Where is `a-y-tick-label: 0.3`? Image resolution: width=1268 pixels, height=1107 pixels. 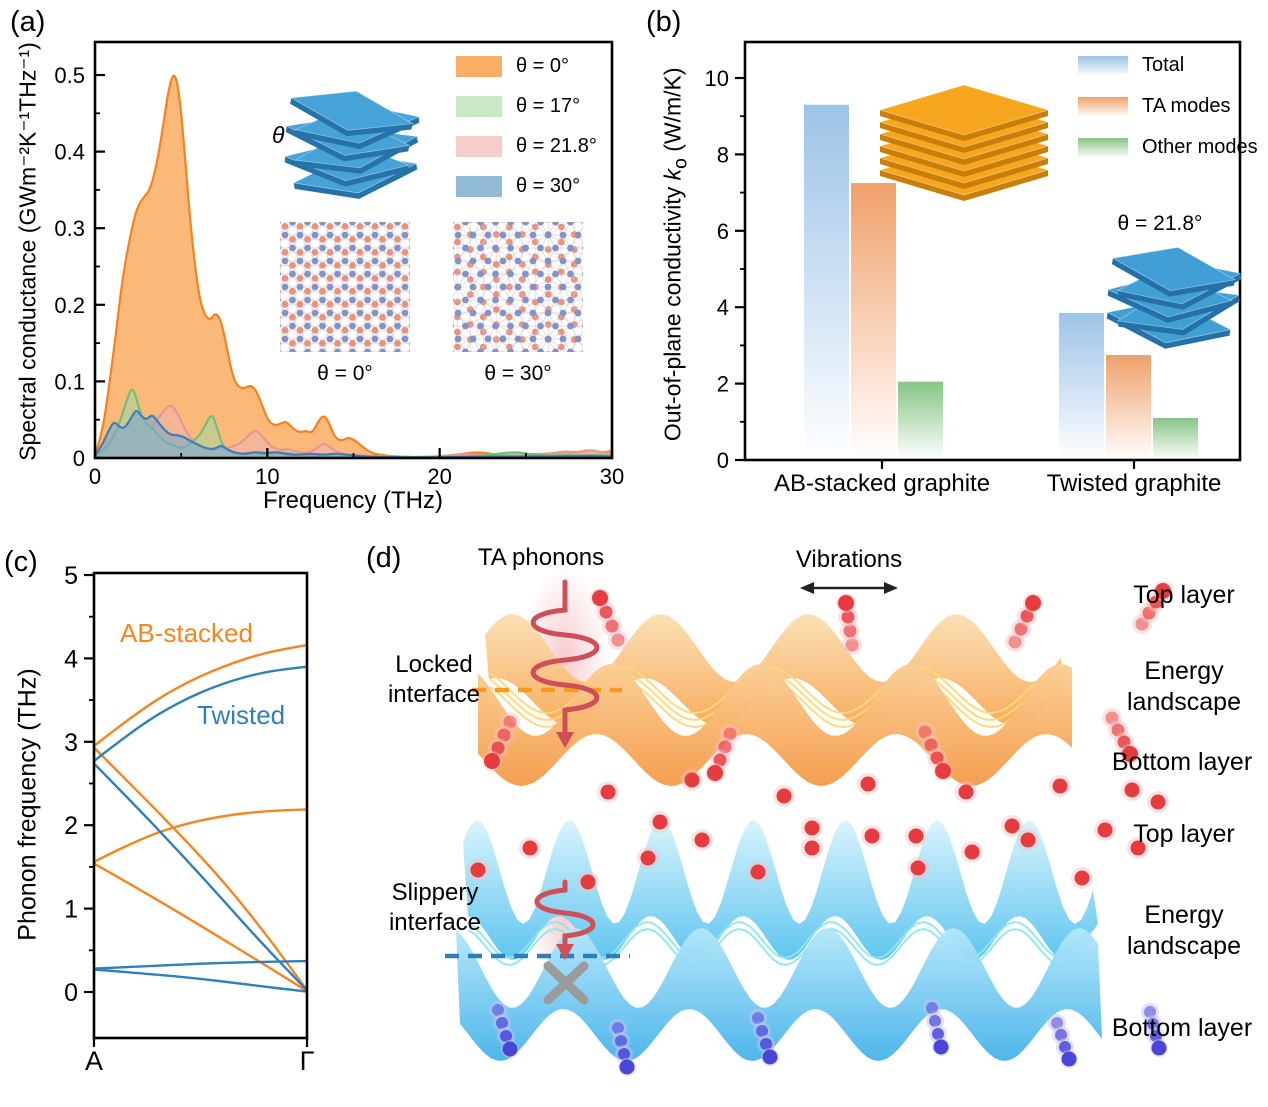
a-y-tick-label: 0.3 is located at coordinates (69, 228).